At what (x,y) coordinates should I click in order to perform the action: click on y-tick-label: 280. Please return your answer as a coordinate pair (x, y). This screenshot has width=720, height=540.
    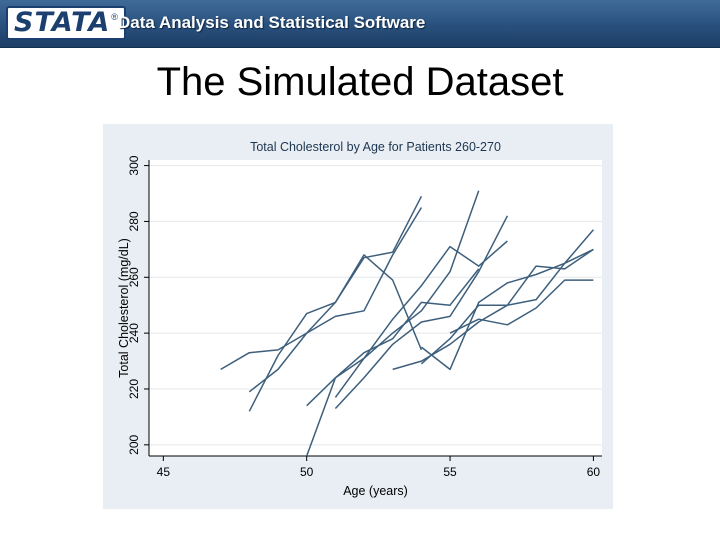
    Looking at the image, I should click on (134, 221).